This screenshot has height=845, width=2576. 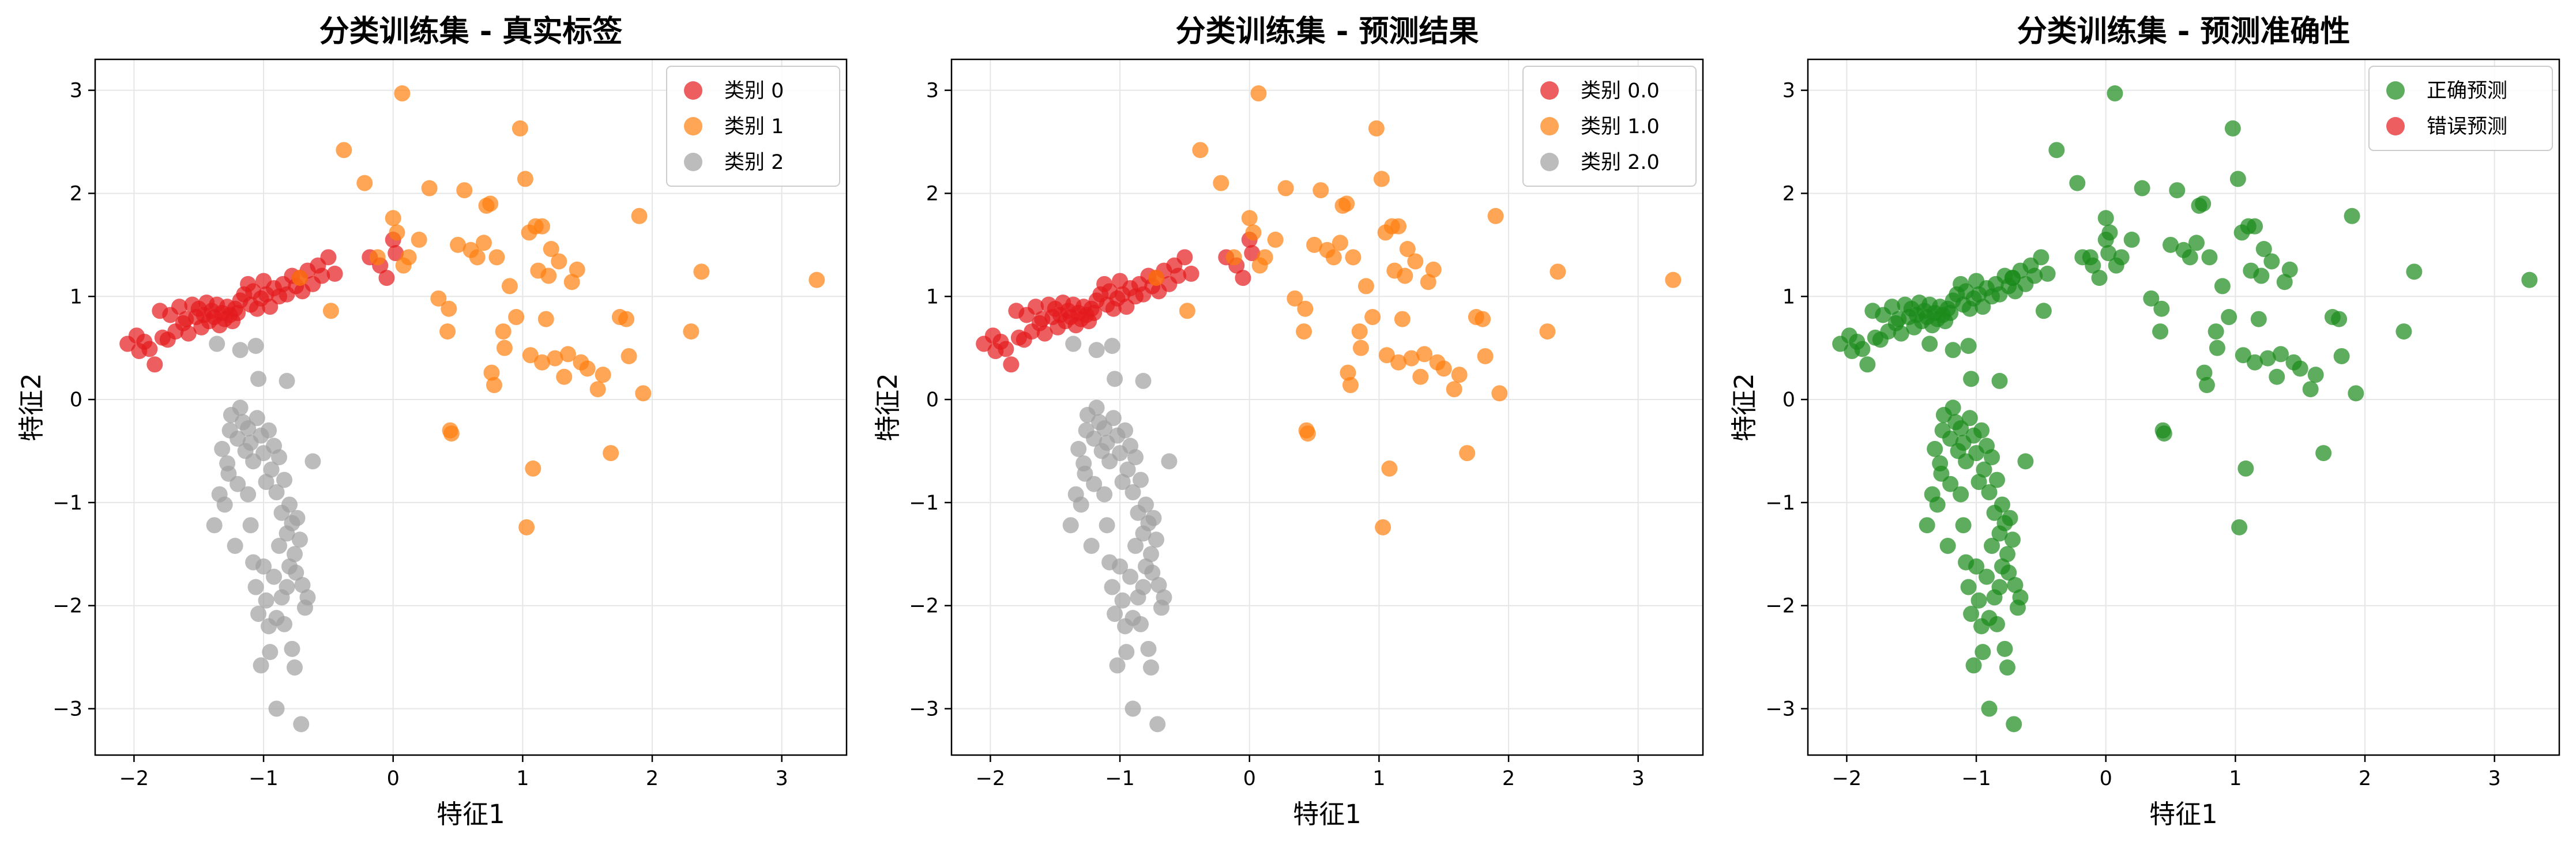 I want to click on x-tick-label: 2, so click(x=652, y=778).